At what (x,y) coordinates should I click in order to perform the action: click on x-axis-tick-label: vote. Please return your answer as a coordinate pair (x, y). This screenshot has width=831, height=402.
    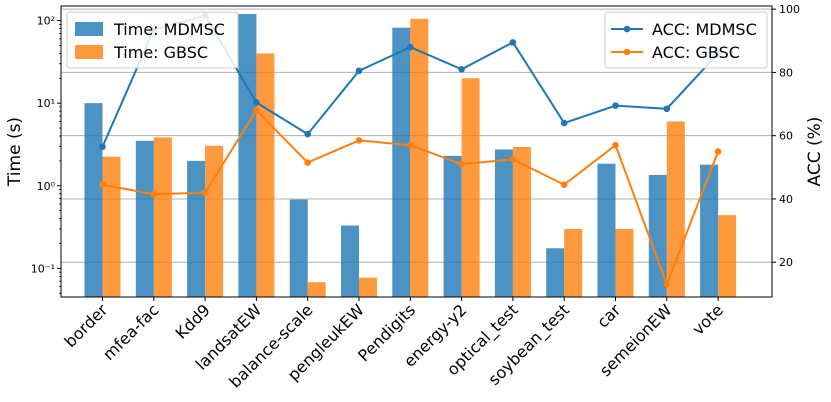
    Looking at the image, I should click on (707, 319).